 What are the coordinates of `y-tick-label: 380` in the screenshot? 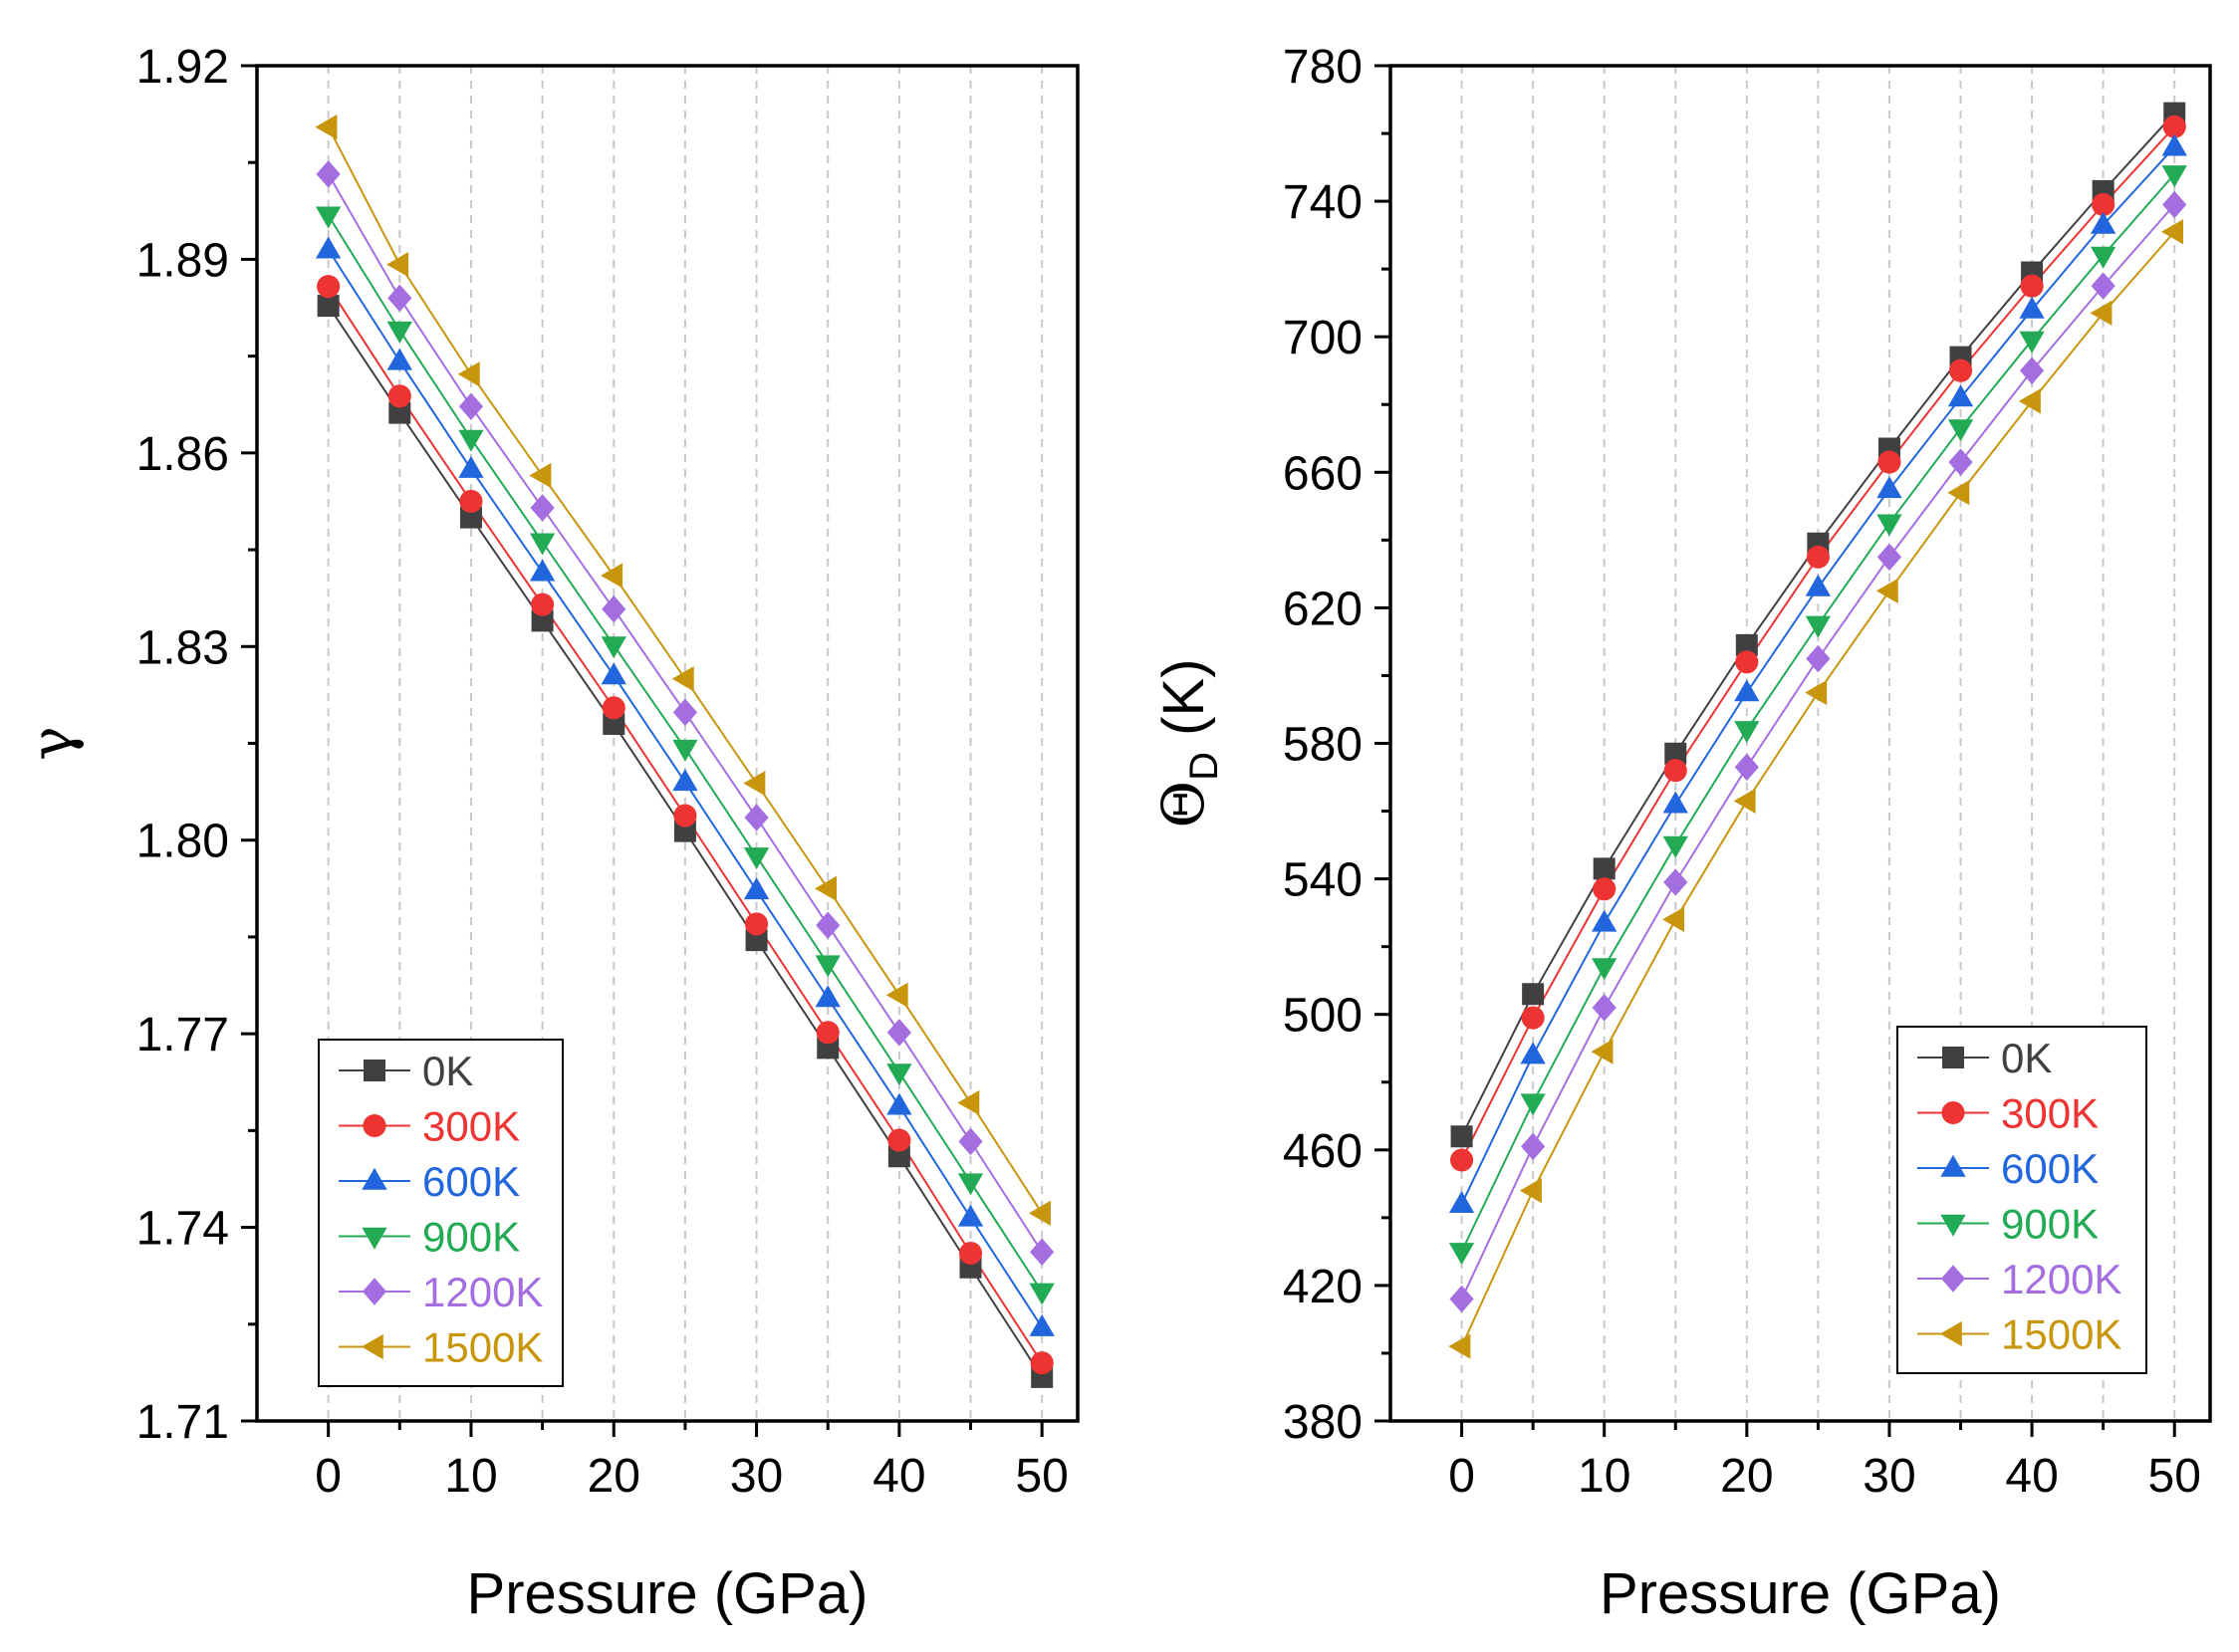 It's located at (1323, 1422).